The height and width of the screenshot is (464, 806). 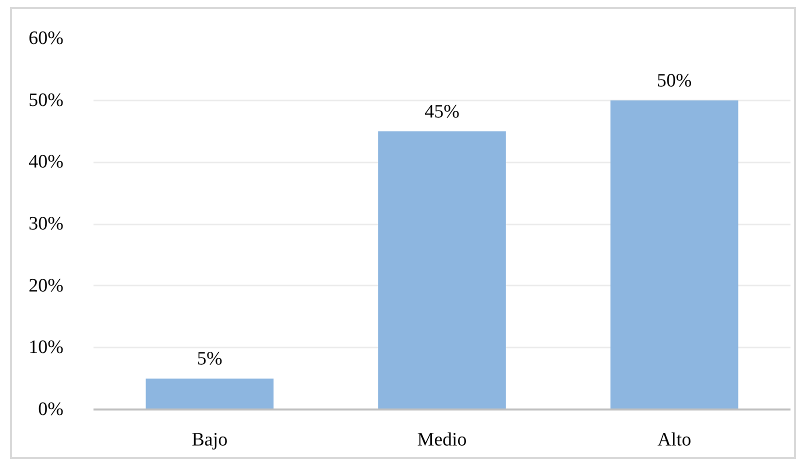 I want to click on x-tick-label: Alto, so click(x=674, y=440).